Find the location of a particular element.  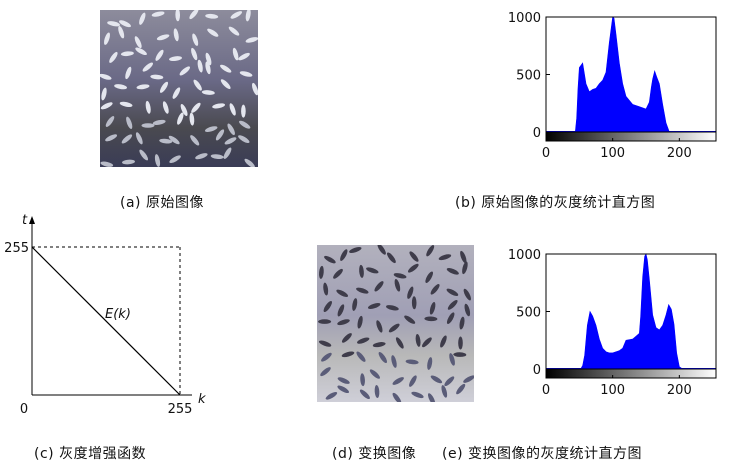

caption-b: (b) 原始图像的灰度统计直方图 is located at coordinates (555, 203).